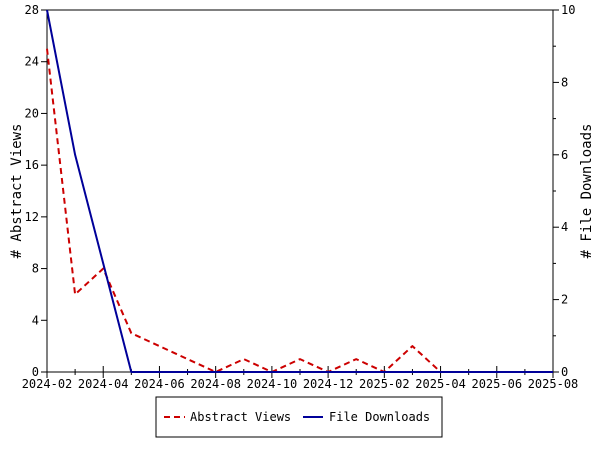 Image resolution: width=600 pixels, height=454 pixels. What do you see at coordinates (328, 384) in the screenshot?
I see `x-tick-label: 2024-12` at bounding box center [328, 384].